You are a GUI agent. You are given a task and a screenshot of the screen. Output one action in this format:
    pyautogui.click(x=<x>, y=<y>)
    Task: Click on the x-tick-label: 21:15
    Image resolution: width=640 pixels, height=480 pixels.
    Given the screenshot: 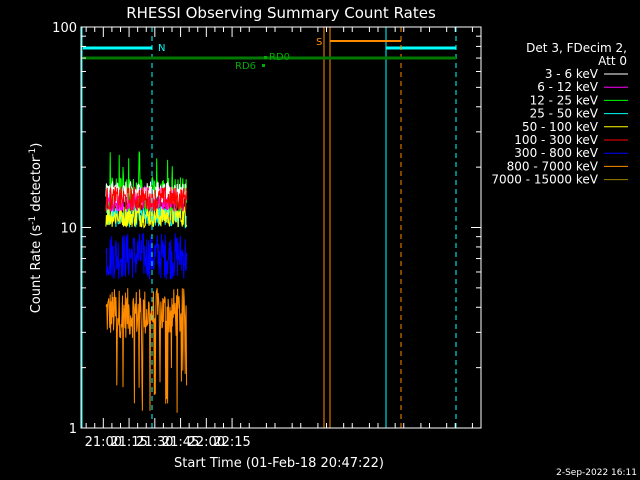 What is the action you would take?
    pyautogui.click(x=128, y=442)
    